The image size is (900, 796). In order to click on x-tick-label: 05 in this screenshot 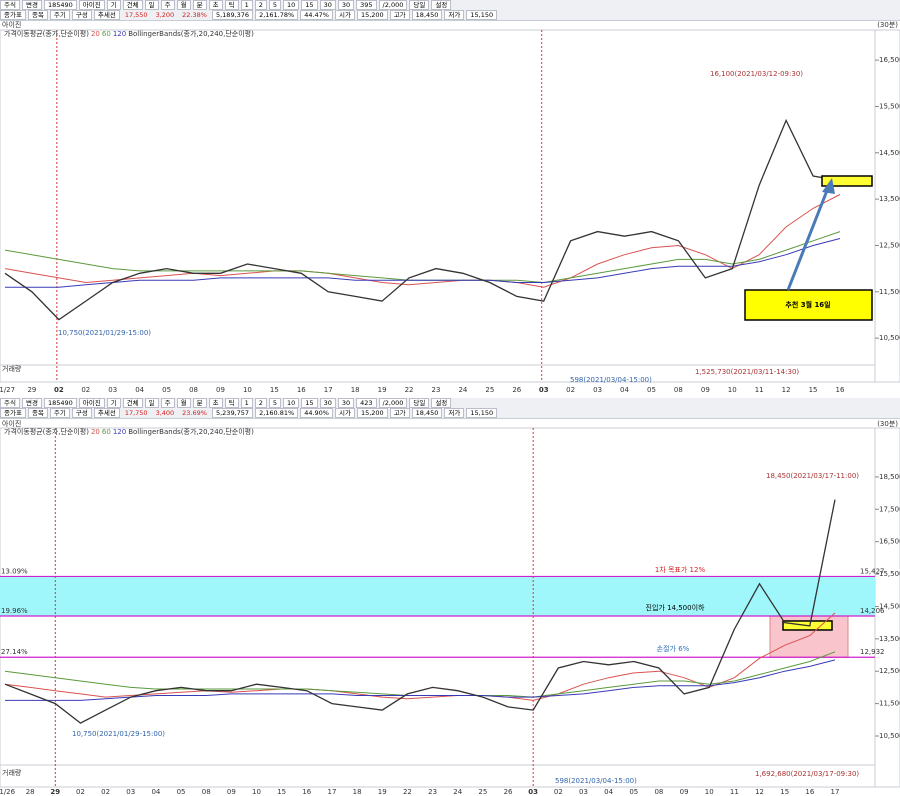, I will do `click(651, 390)`.